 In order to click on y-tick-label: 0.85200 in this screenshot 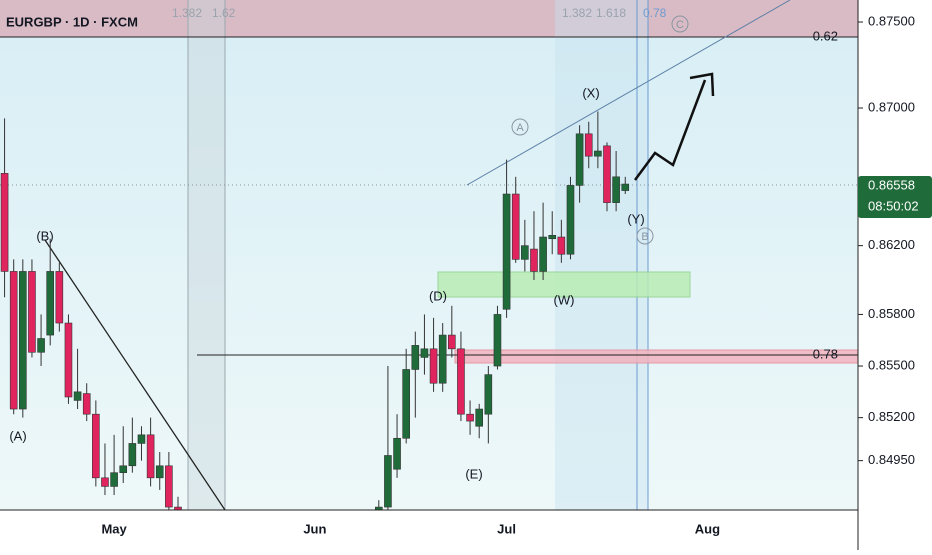, I will do `click(891, 416)`.